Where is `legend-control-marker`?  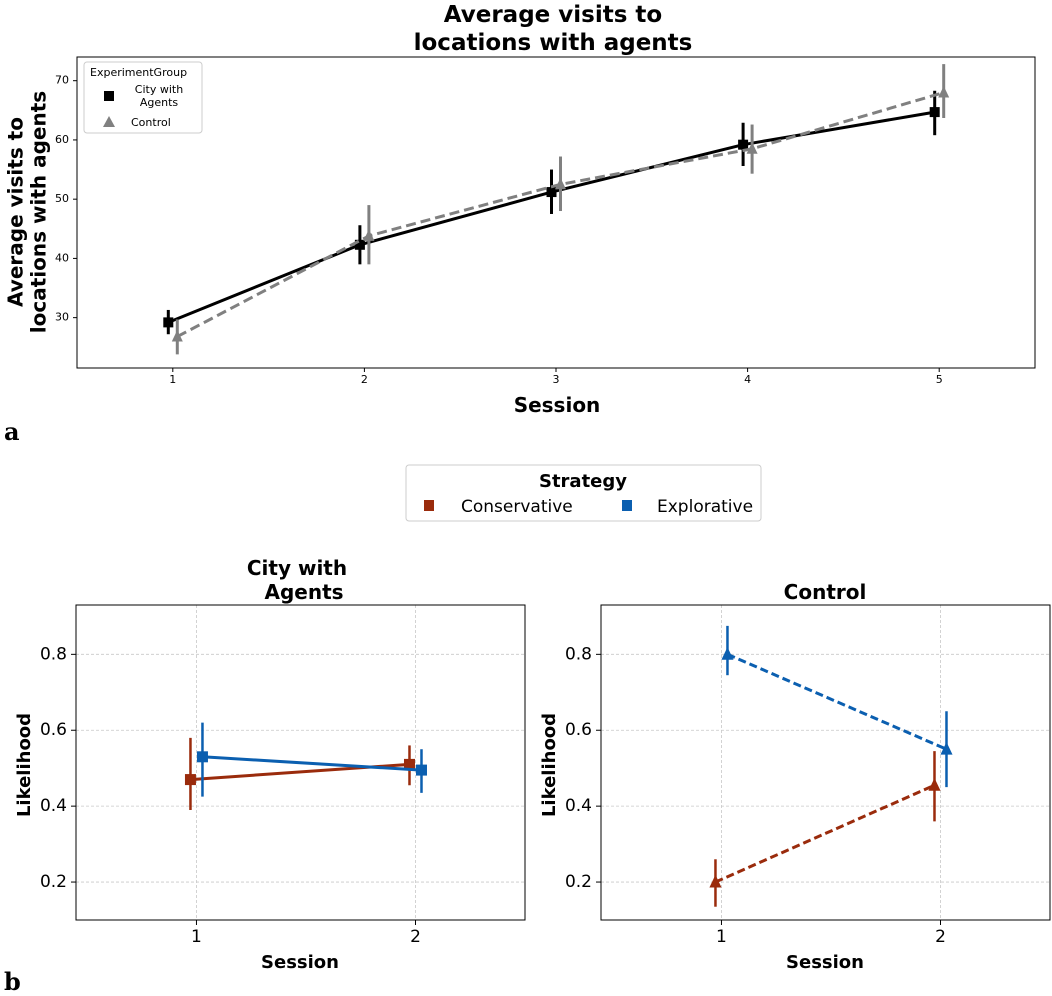 legend-control-marker is located at coordinates (109, 121).